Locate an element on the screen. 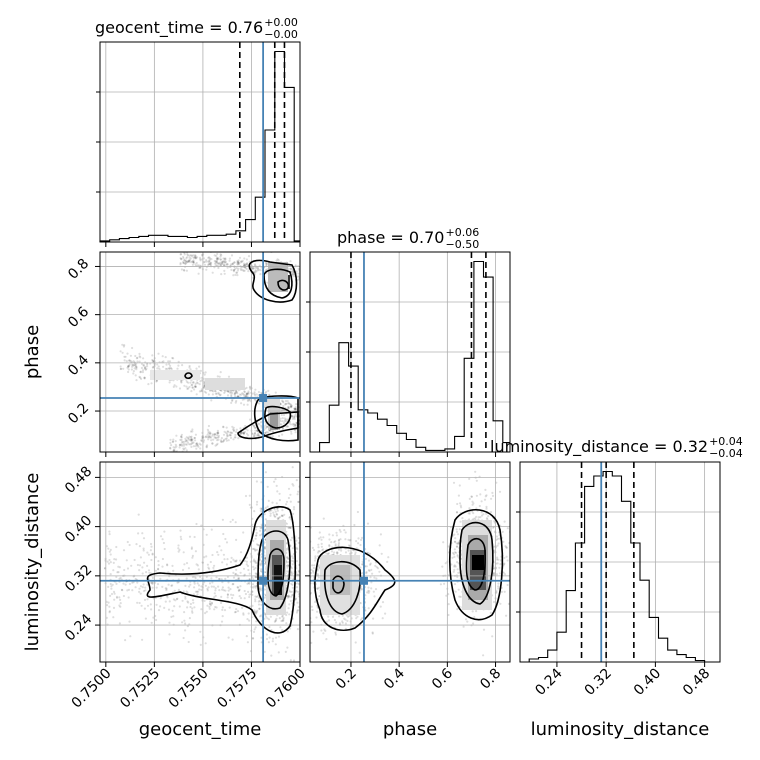  title-text: geocent_time = 0.76 is located at coordinates (179, 28).